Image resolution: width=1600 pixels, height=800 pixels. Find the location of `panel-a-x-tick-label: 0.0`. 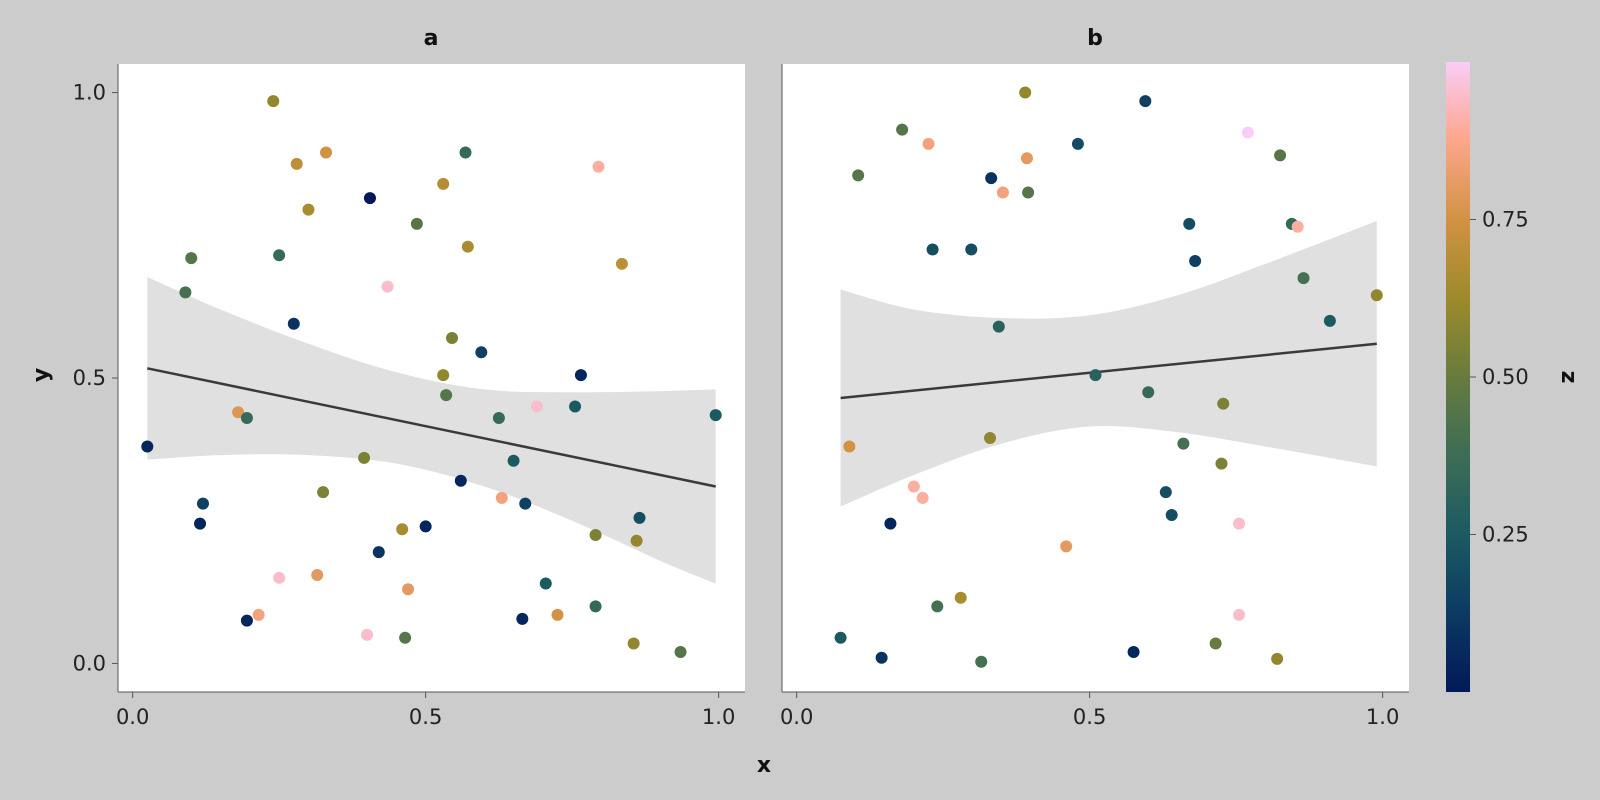

panel-a-x-tick-label: 0.0 is located at coordinates (132, 717).